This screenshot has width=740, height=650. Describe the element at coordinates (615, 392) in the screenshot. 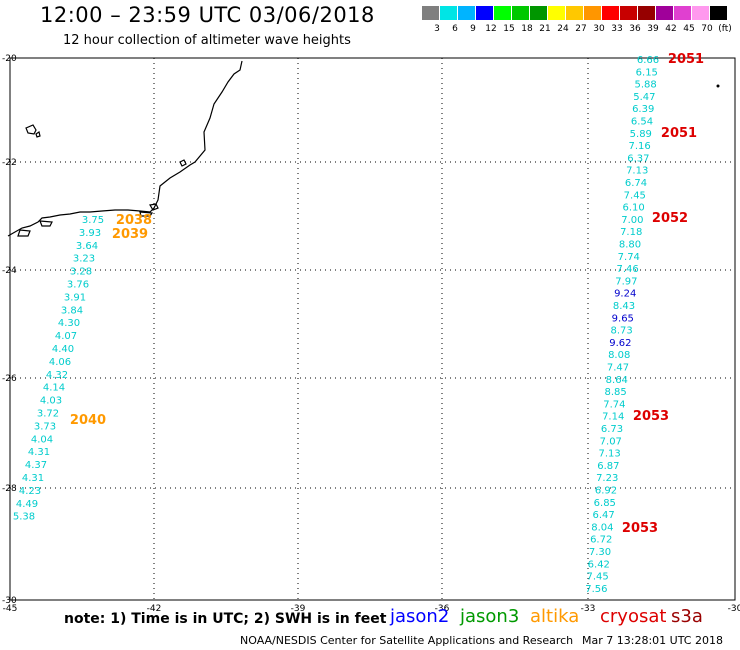

I see `swh-value-east: 8.85` at that location.